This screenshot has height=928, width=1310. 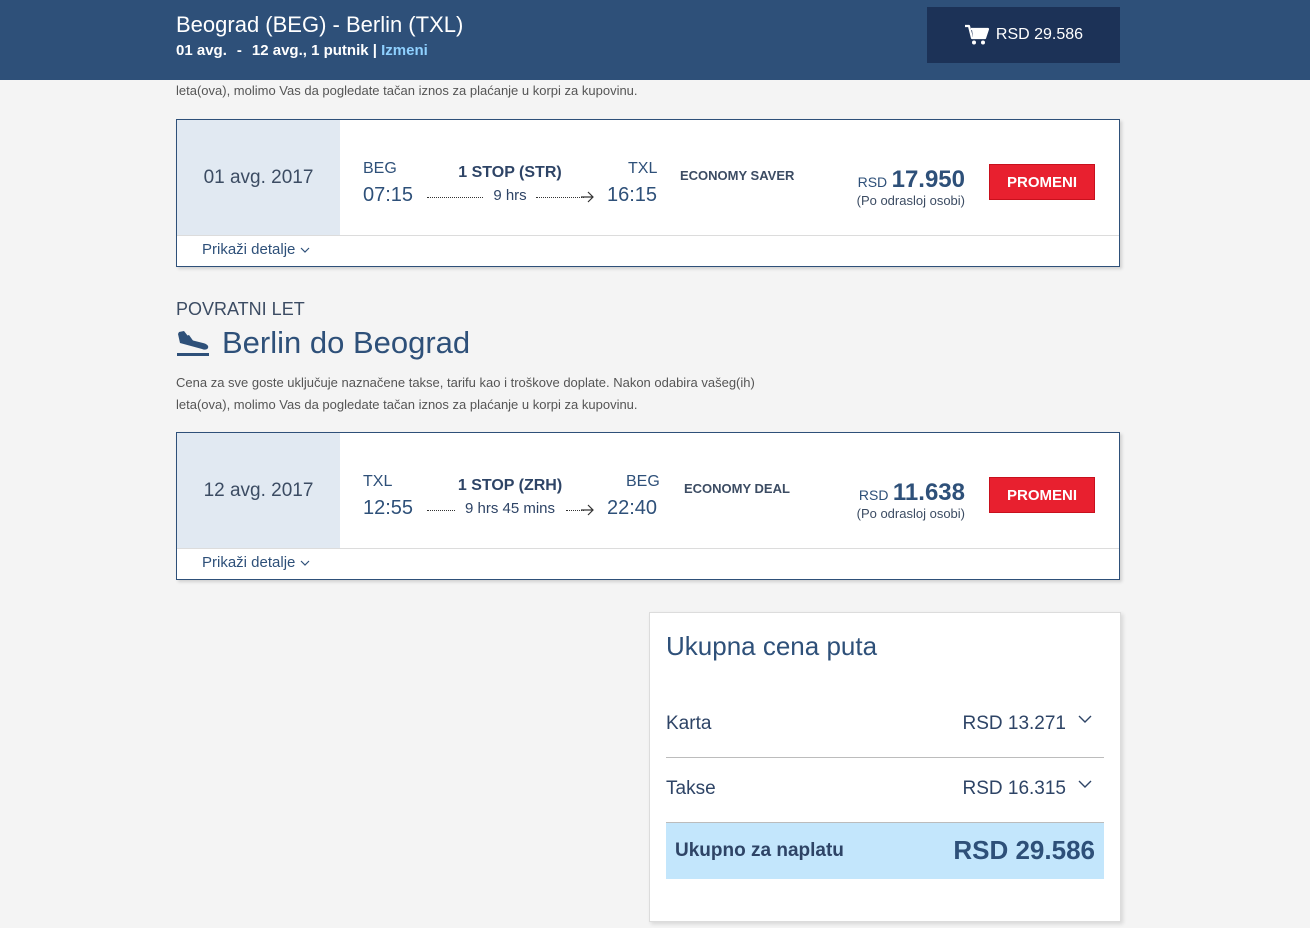 I want to click on cart-total: RSD 29.586, so click(x=1039, y=34).